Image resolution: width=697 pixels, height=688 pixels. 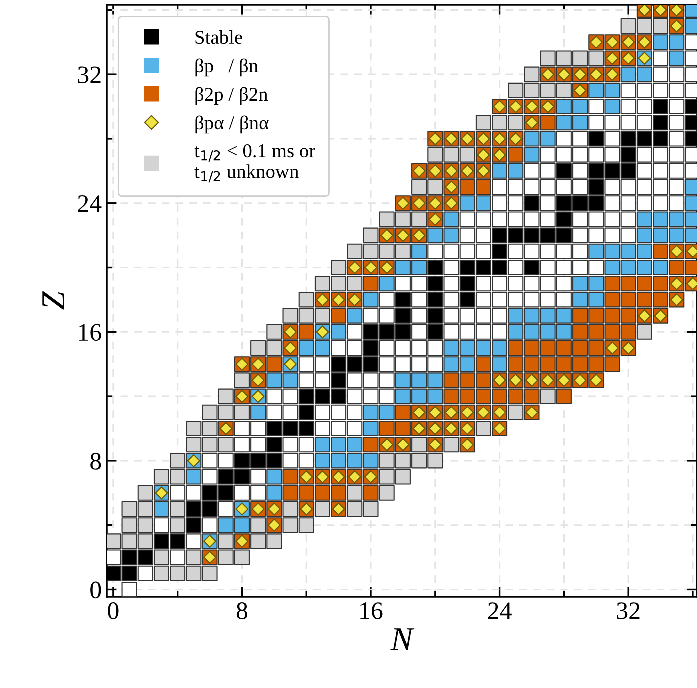 I want to click on legend-label: β2p / β2n, so click(x=232, y=96).